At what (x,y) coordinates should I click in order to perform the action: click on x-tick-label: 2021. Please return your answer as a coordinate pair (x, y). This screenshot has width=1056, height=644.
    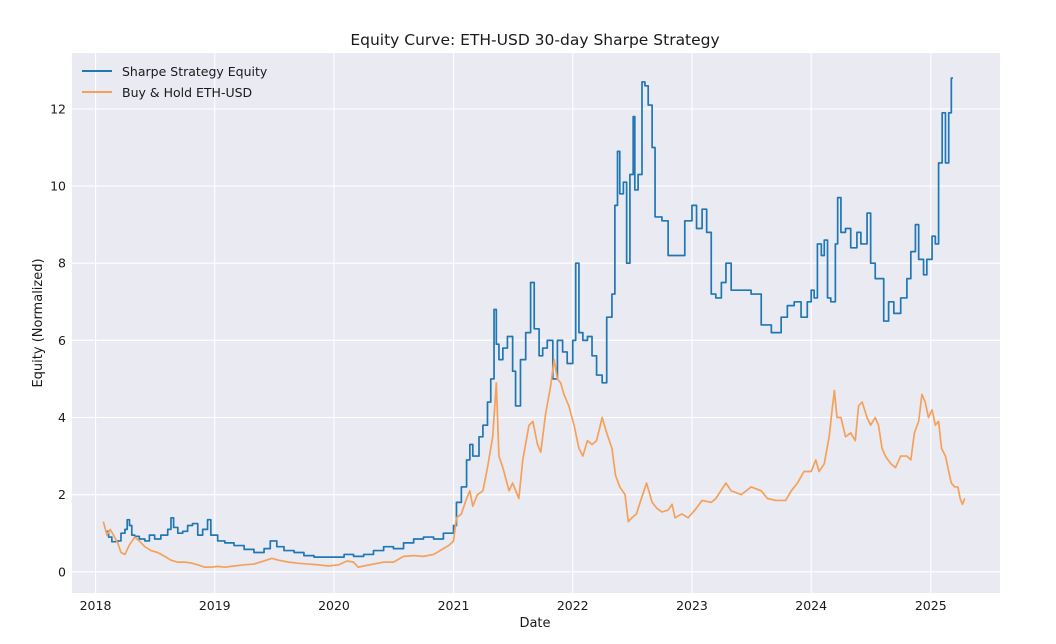
    Looking at the image, I should click on (454, 605).